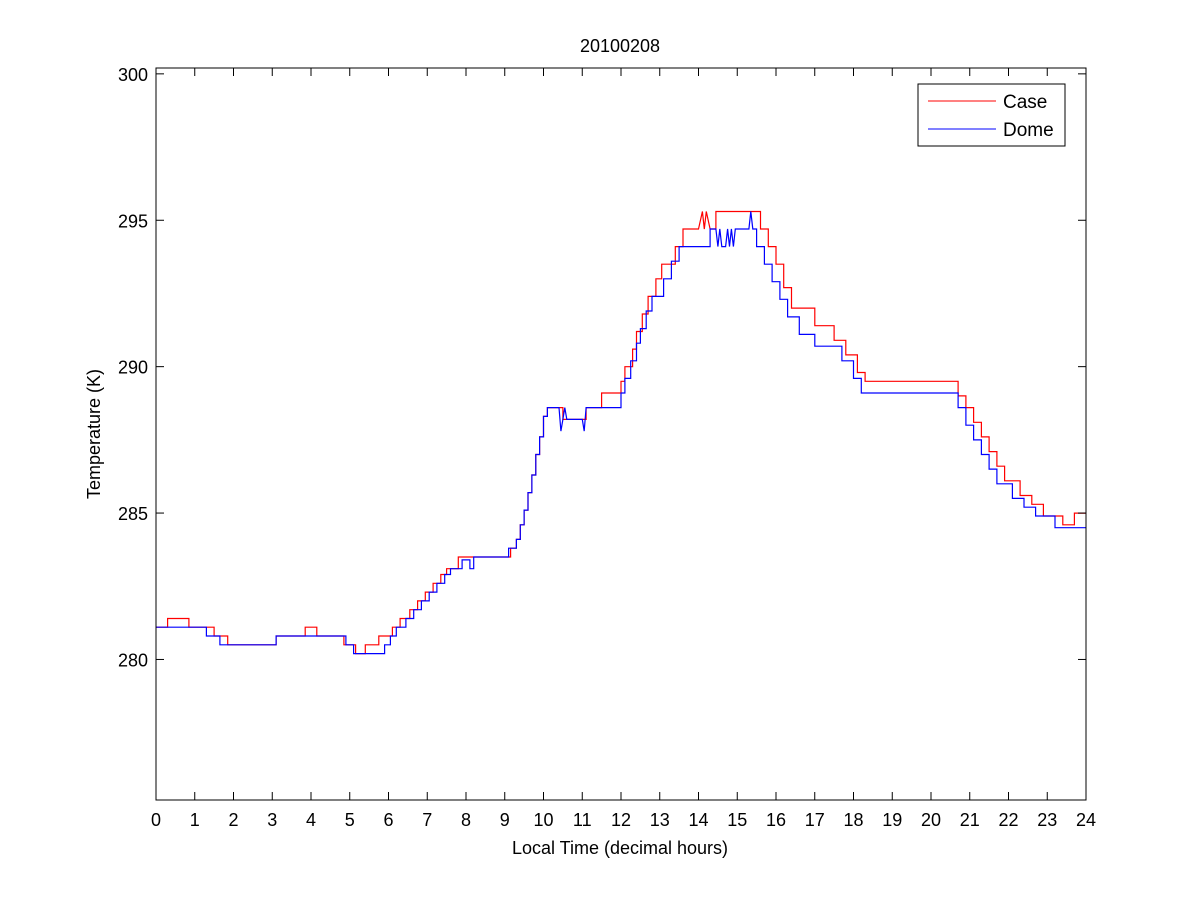 This screenshot has height=900, width=1200. I want to click on legend-box, so click(991, 115).